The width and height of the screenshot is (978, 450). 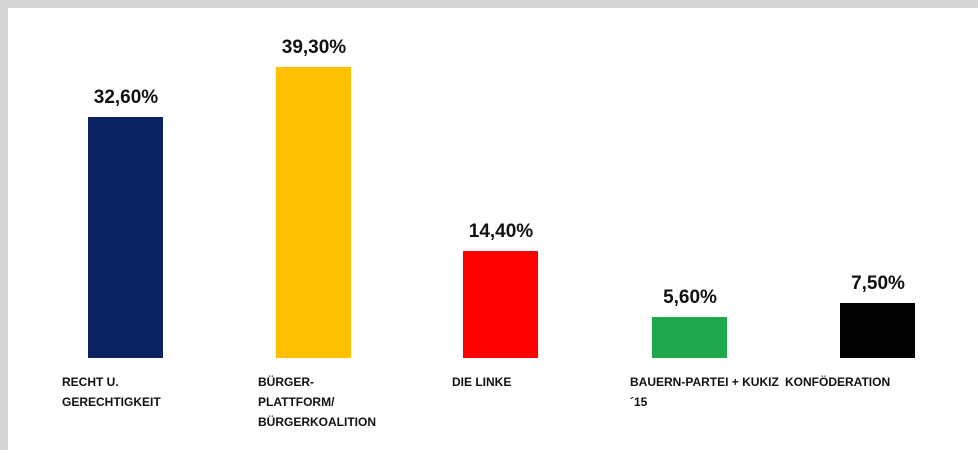 What do you see at coordinates (704, 392) in the screenshot?
I see `category-label: BAUERN-PARTEI + KUKIZ´15` at bounding box center [704, 392].